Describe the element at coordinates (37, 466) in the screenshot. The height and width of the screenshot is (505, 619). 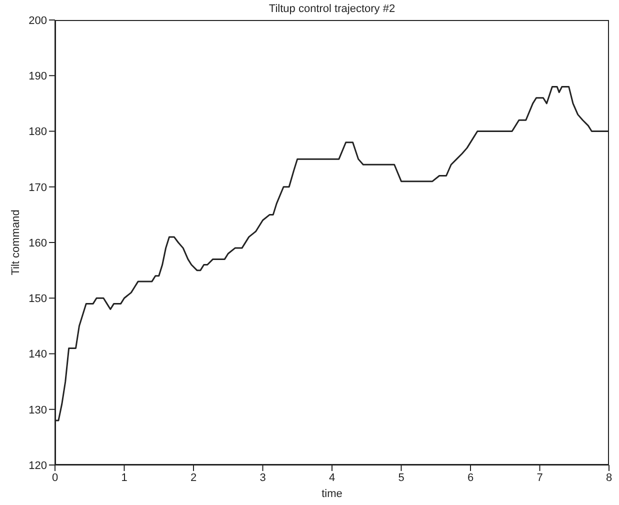
I see `y-tick-label: 120` at that location.